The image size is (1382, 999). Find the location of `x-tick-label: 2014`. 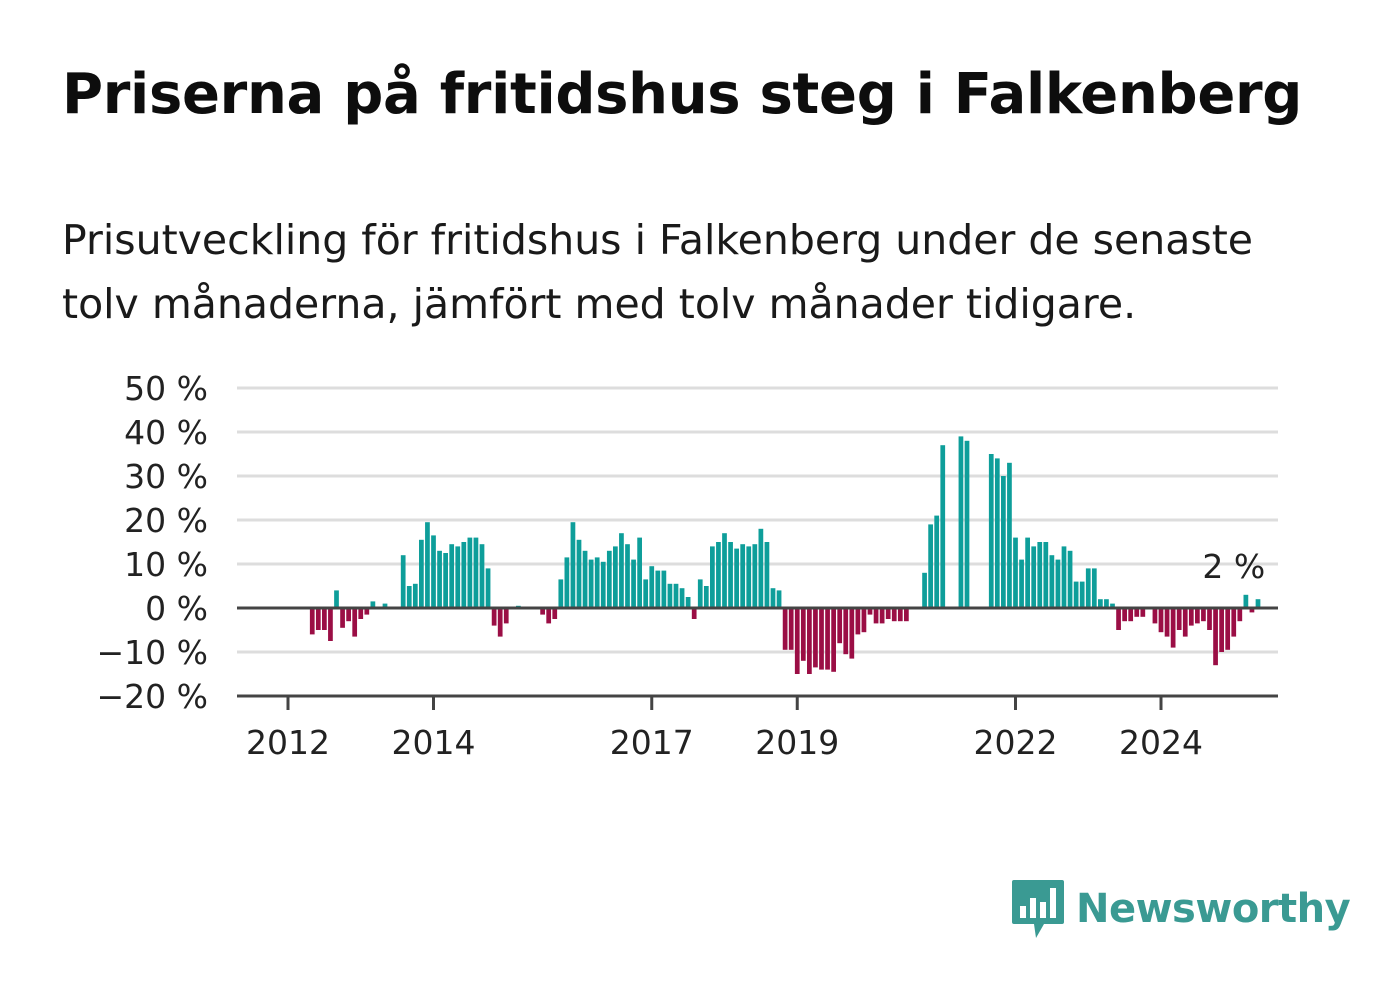

x-tick-label: 2014 is located at coordinates (434, 742).